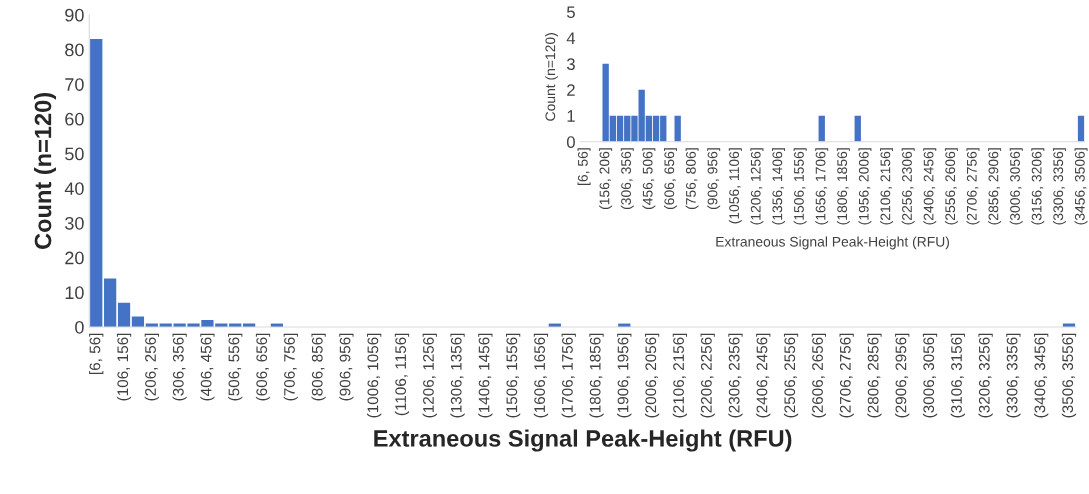 This screenshot has height=494, width=1089. I want to click on x-tick-label: (1406, 1456], so click(485, 375).